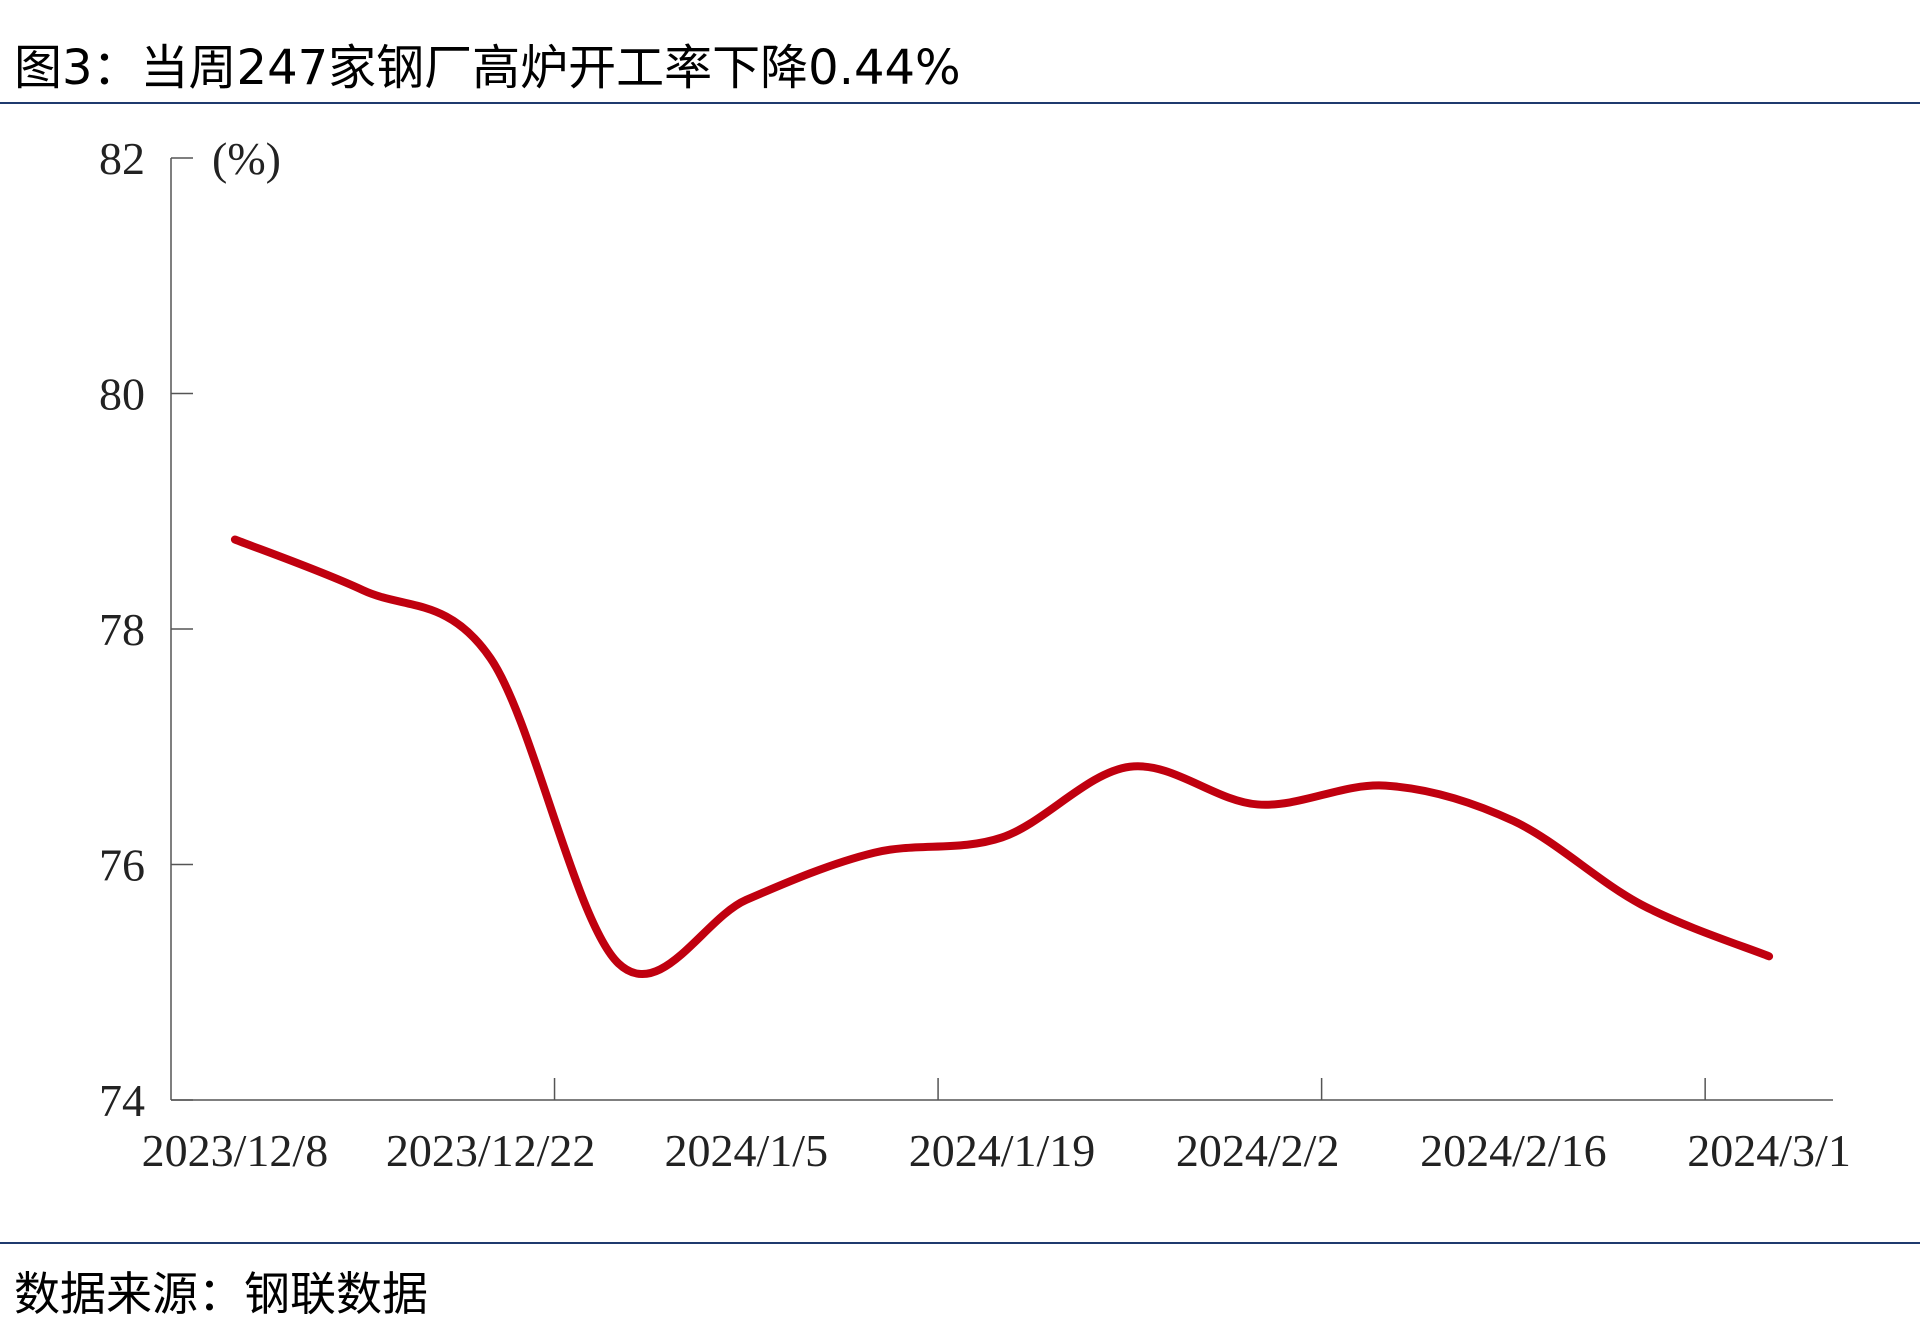  I want to click on x-tick-label: 2024/3/1, so click(1769, 1150).